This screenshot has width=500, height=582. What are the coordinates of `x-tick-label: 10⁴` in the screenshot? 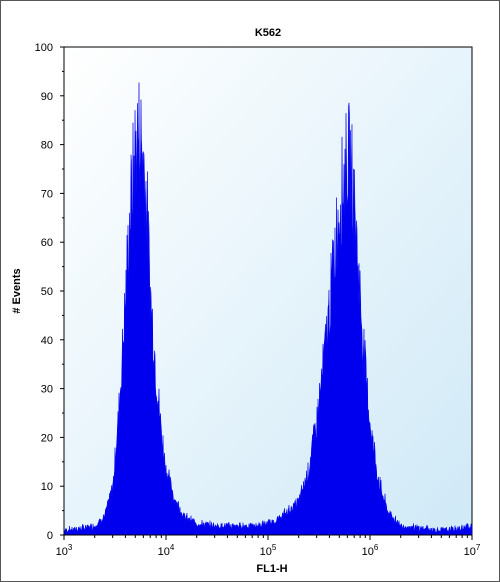 It's located at (166, 550).